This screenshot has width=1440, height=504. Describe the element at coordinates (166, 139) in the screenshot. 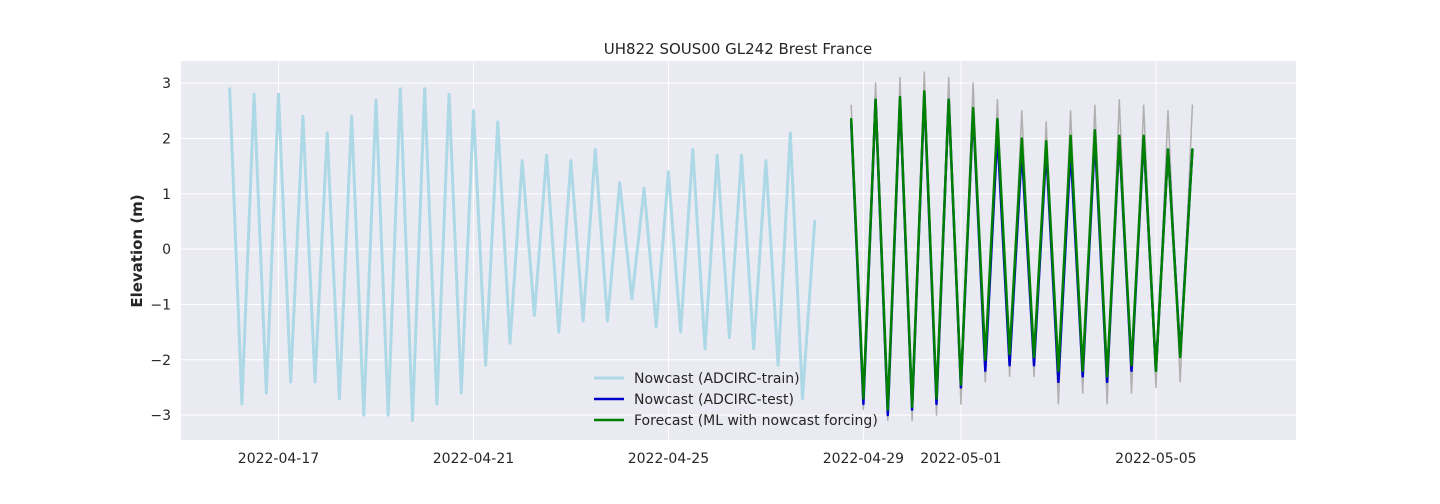

I see `y-tick-label: 2` at that location.